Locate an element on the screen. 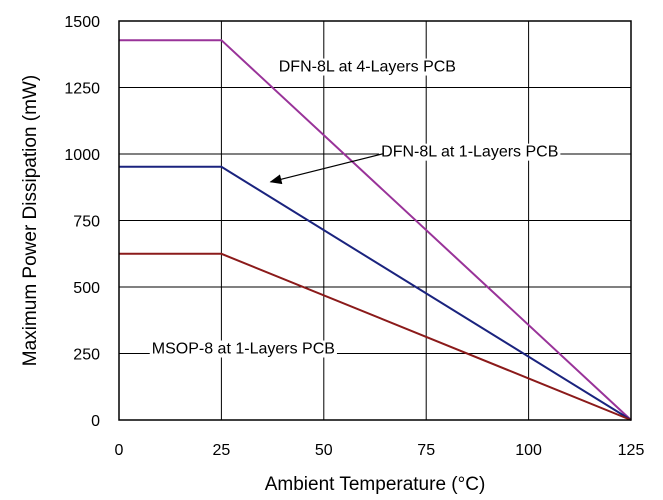  x-tick-label: 125 is located at coordinates (631, 450).